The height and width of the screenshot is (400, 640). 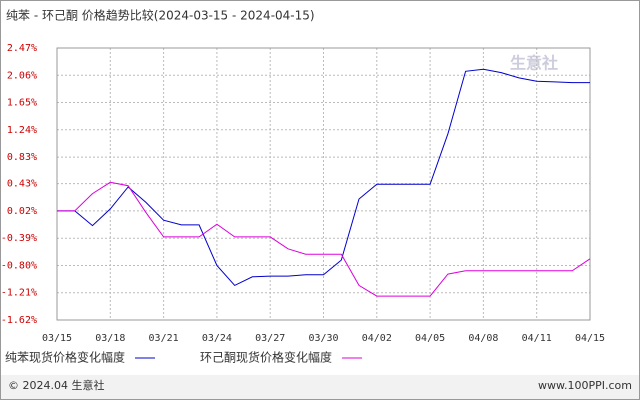 What do you see at coordinates (22, 75) in the screenshot?
I see `y-tick-label: 2.06%` at bounding box center [22, 75].